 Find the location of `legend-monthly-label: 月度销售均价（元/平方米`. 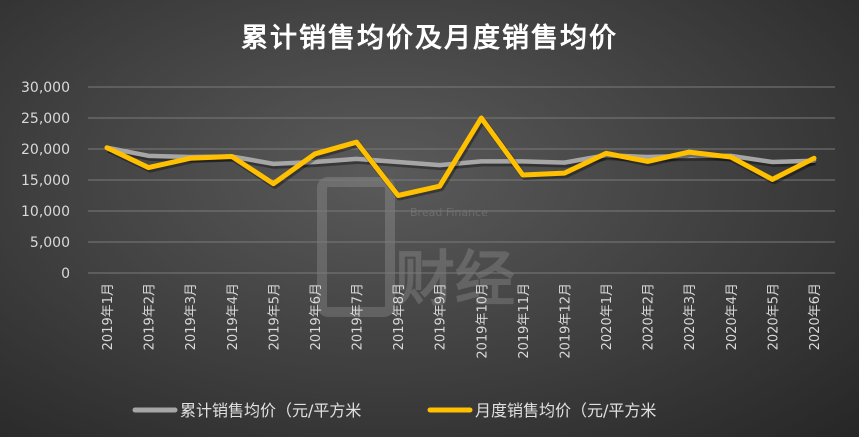

legend-monthly-label: 月度销售均价（元/平方米 is located at coordinates (565, 410).